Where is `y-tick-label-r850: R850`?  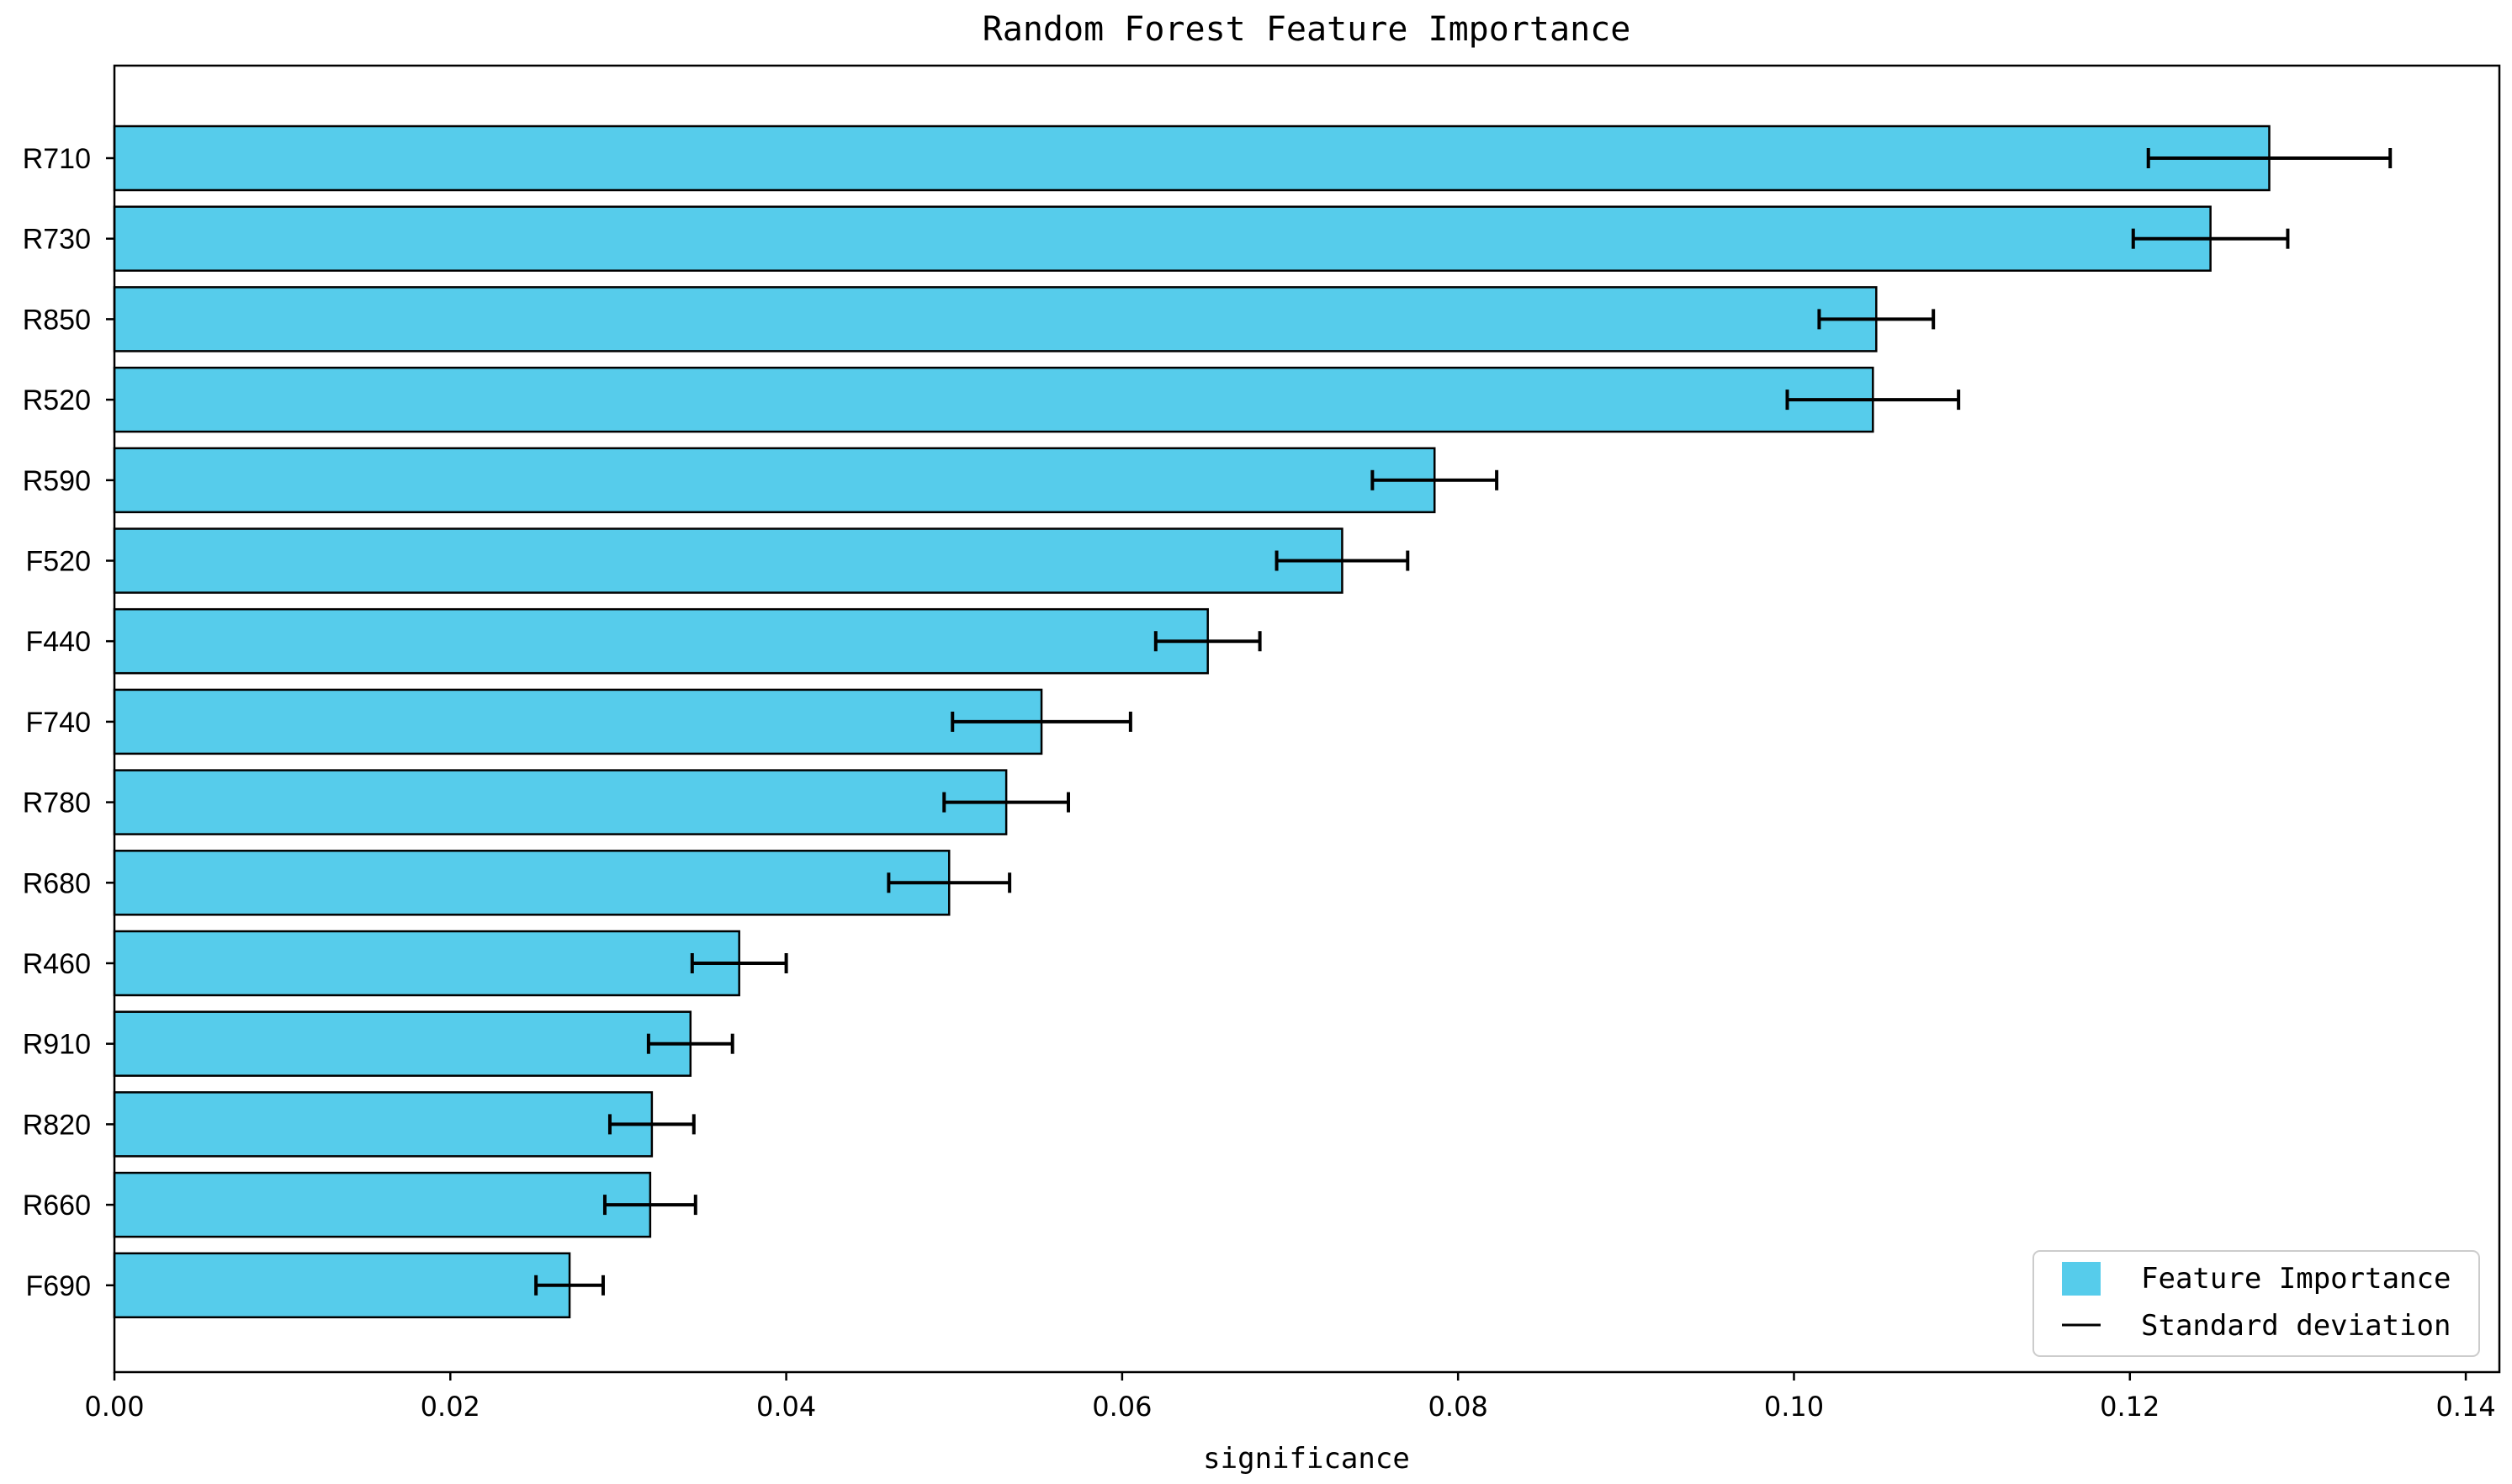 y-tick-label-r850: R850 is located at coordinates (57, 320).